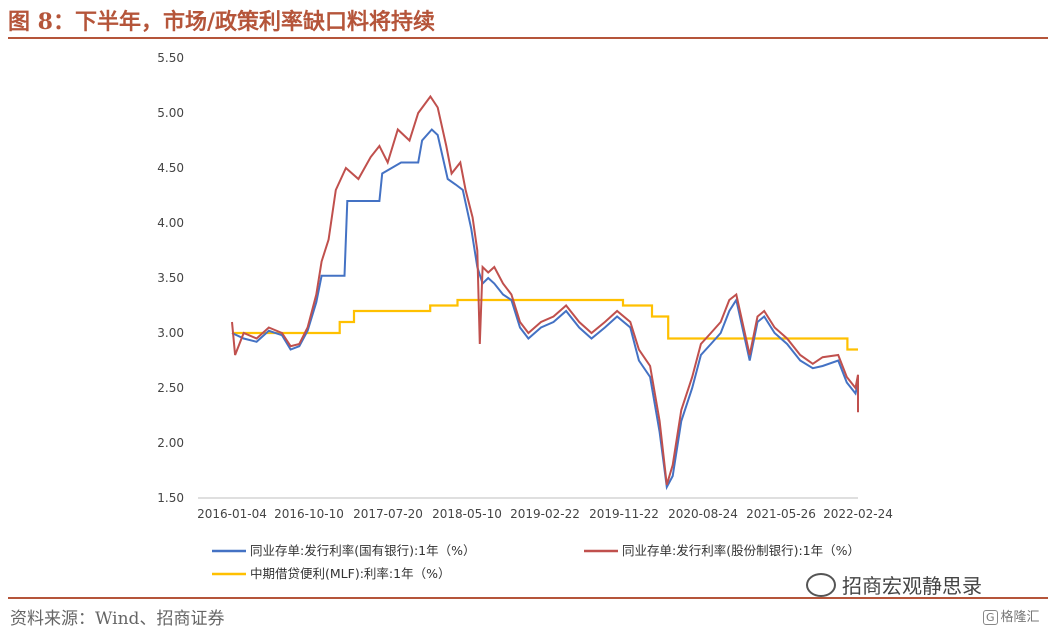 The image size is (1056, 634). Describe the element at coordinates (467, 514) in the screenshot. I see `x-tick-label: 2018-05-10` at that location.